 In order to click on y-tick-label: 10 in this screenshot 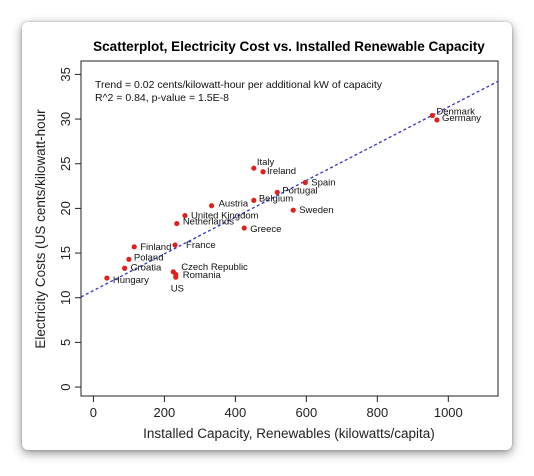, I will do `click(65, 297)`.